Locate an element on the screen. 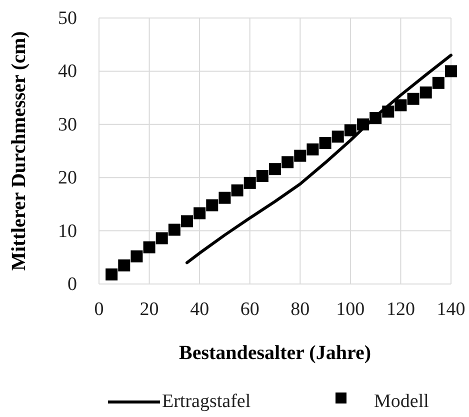 The width and height of the screenshot is (469, 417). y-axis-title: Mittlerer Durchmesser (cm) is located at coordinates (19, 151).